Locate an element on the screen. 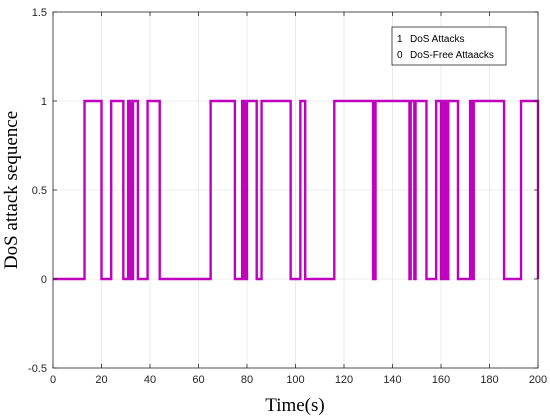 The height and width of the screenshot is (417, 550). legend-box is located at coordinates (449, 46).